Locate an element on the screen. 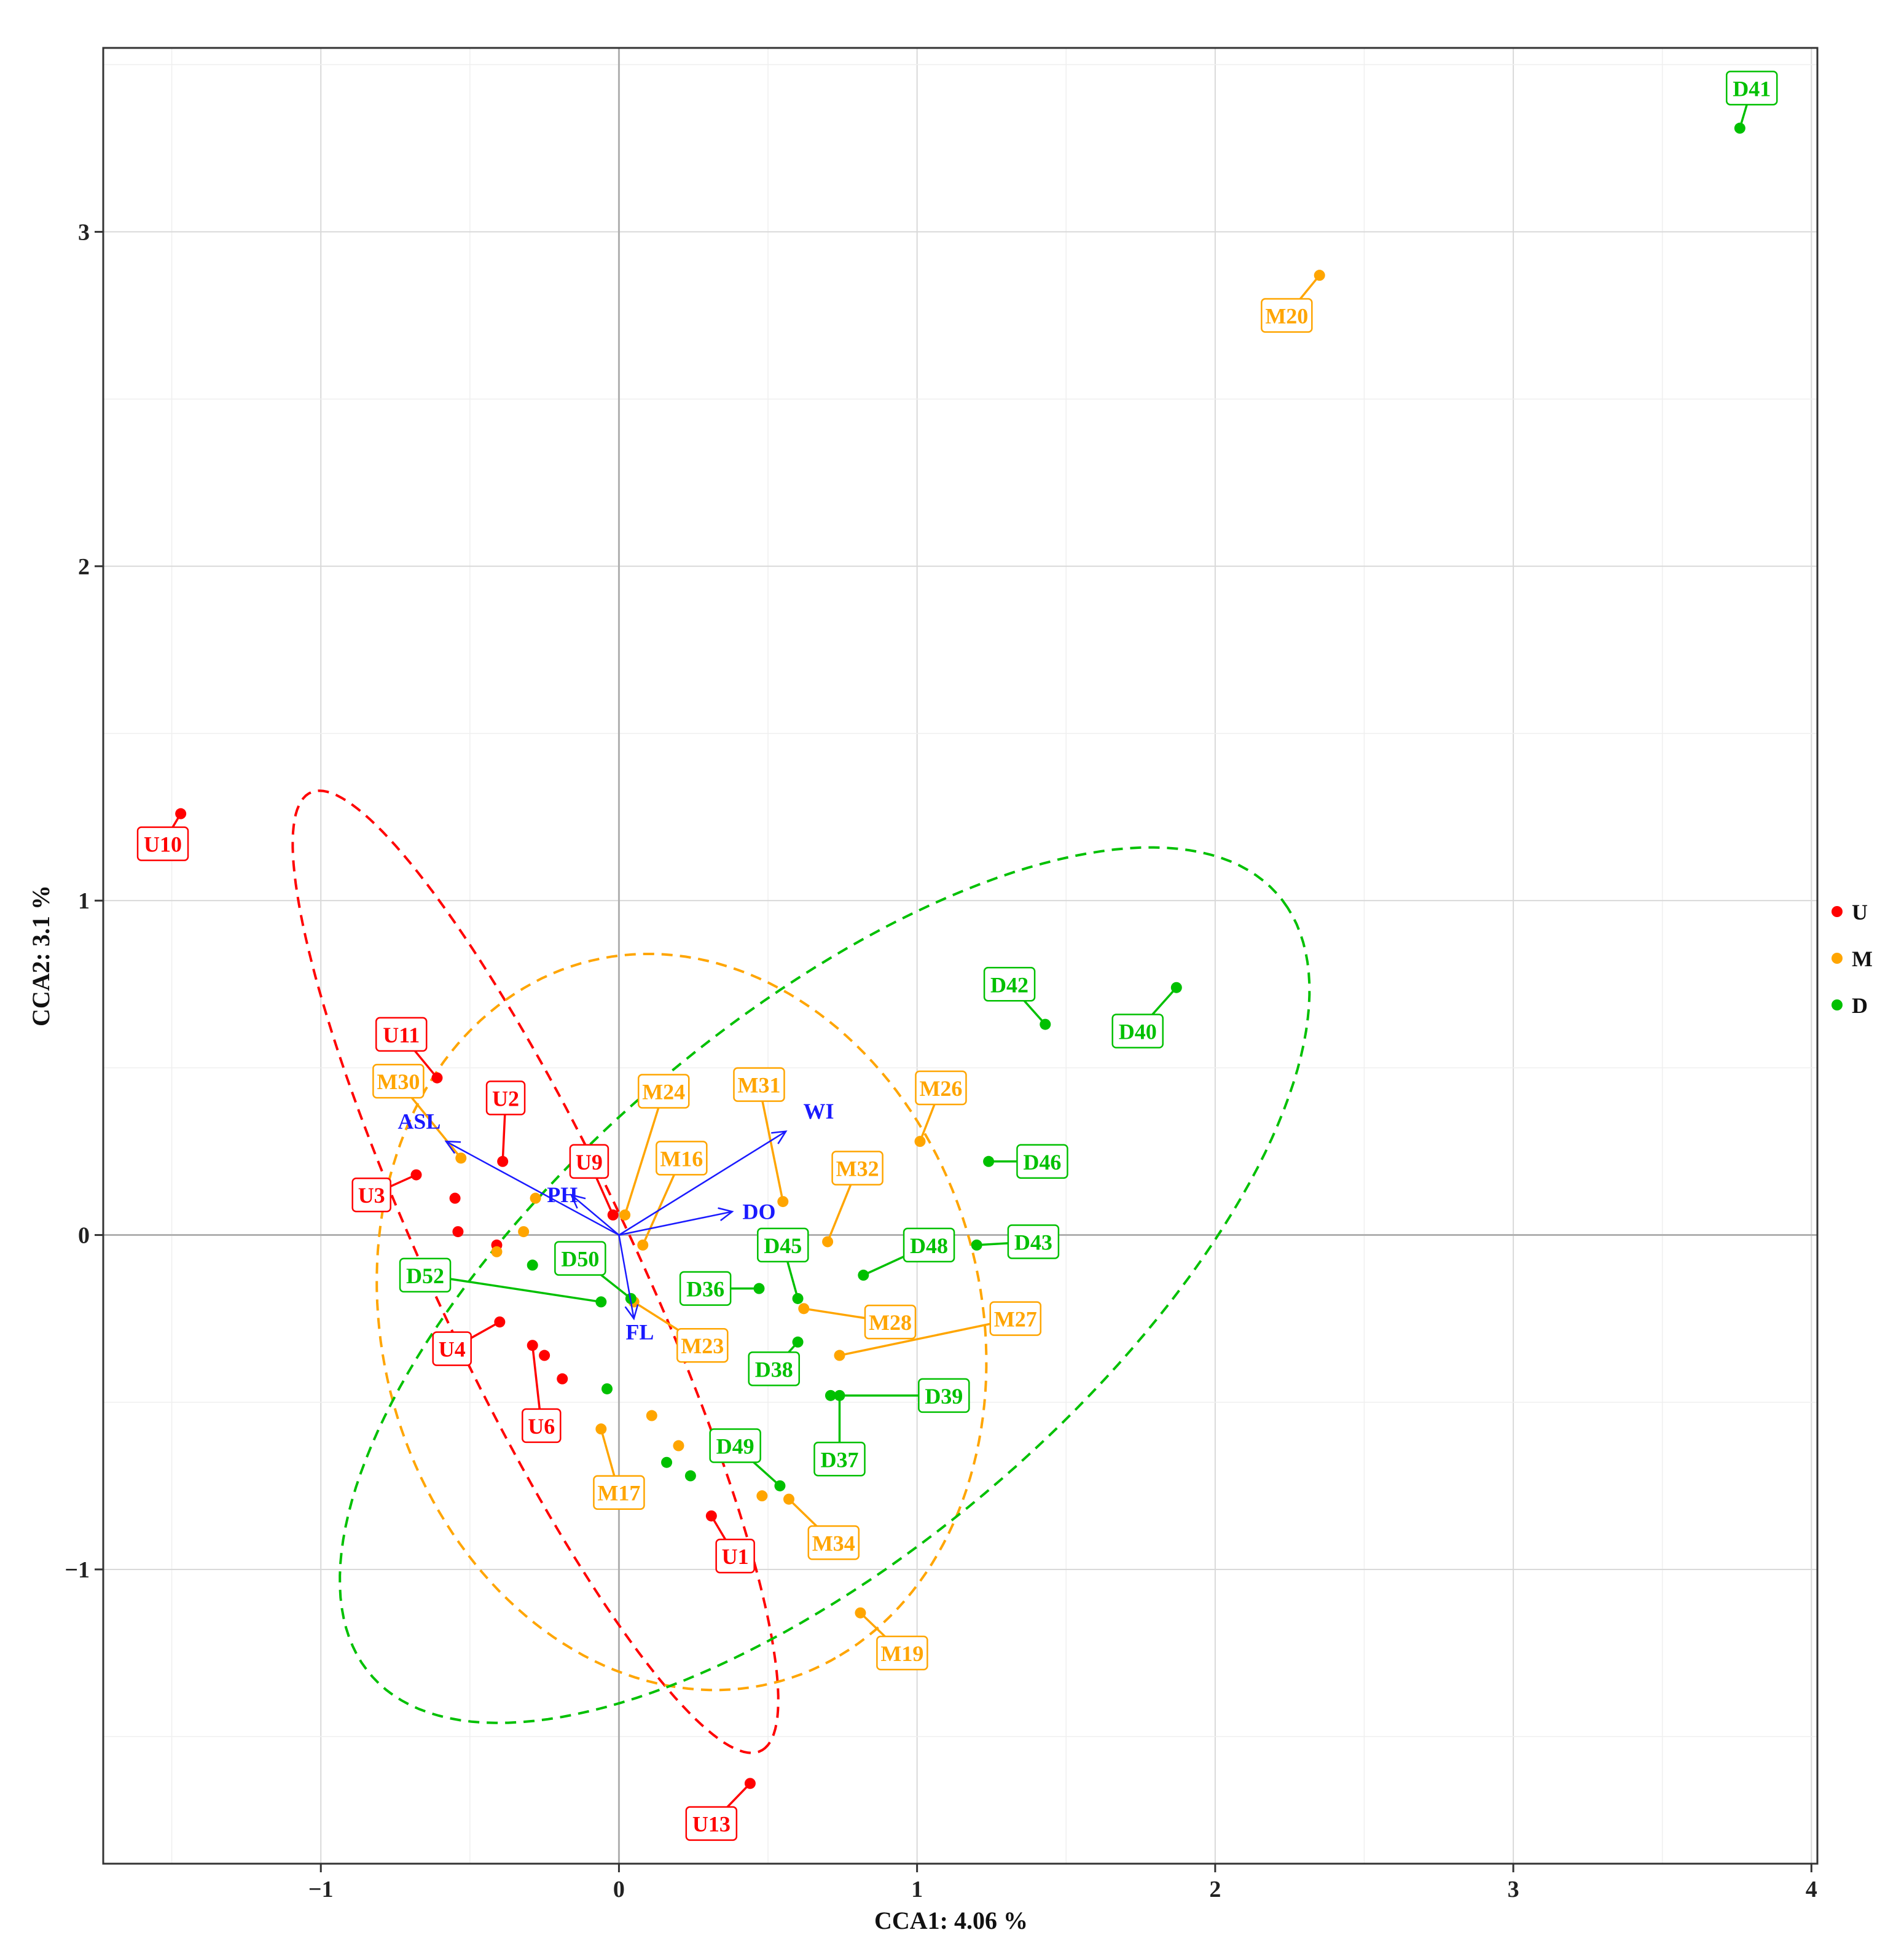 Image resolution: width=1904 pixels, height=1946 pixels. arrow-label: DO is located at coordinates (759, 1211).